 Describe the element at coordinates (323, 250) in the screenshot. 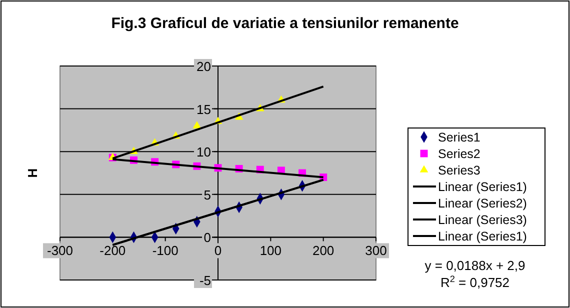

I see `x-tick-label: 200` at that location.